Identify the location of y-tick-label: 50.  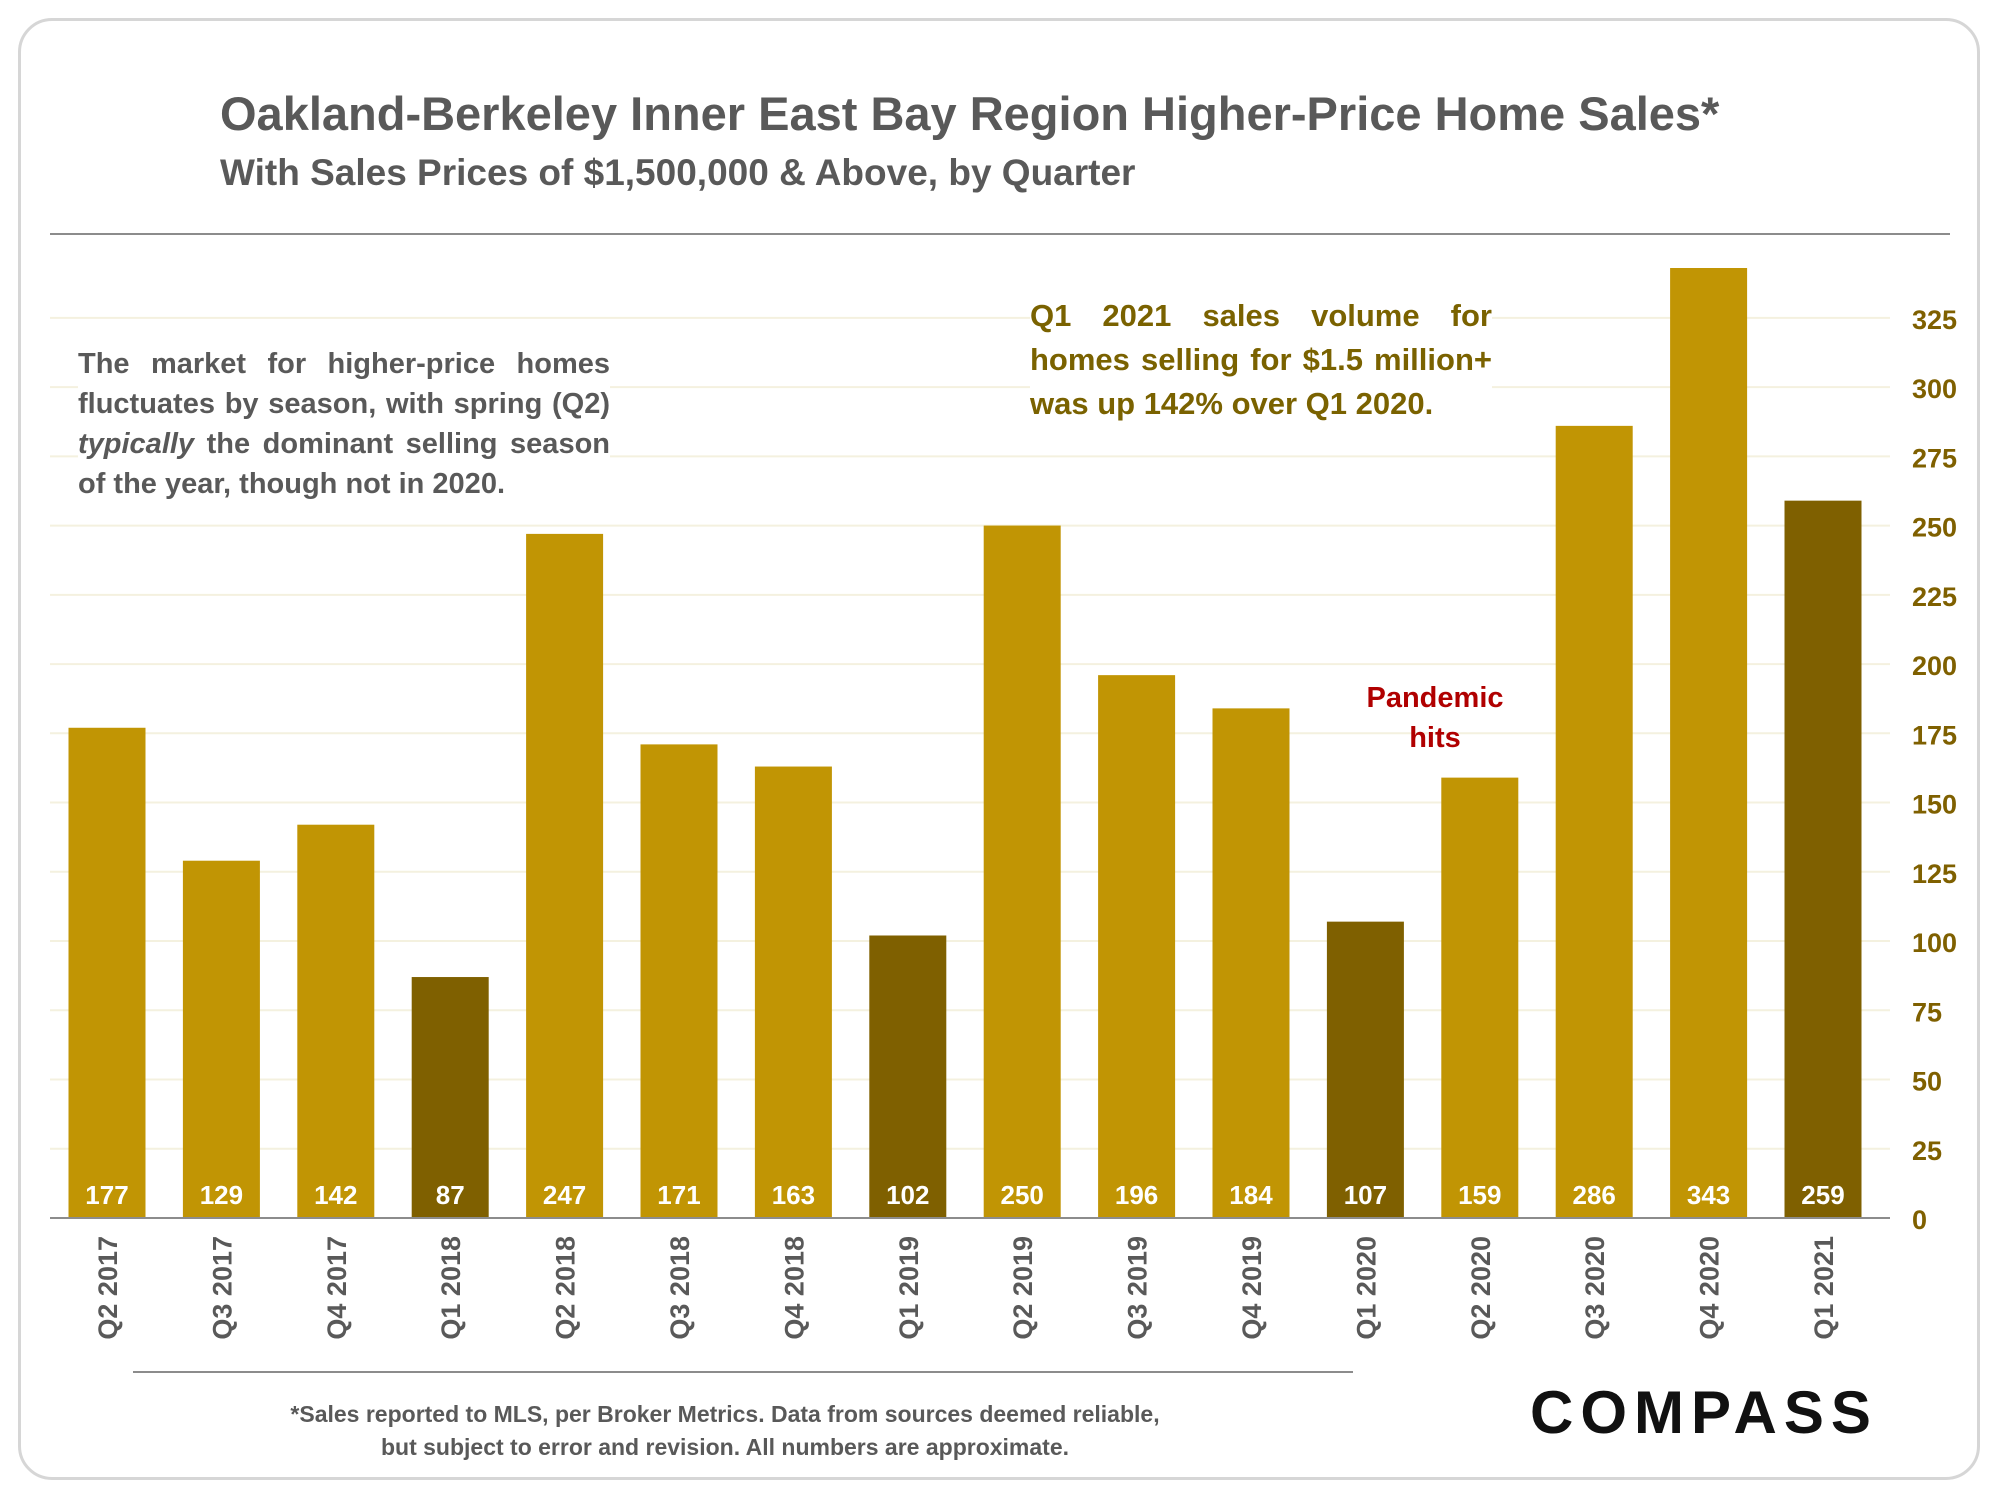
(1927, 1082).